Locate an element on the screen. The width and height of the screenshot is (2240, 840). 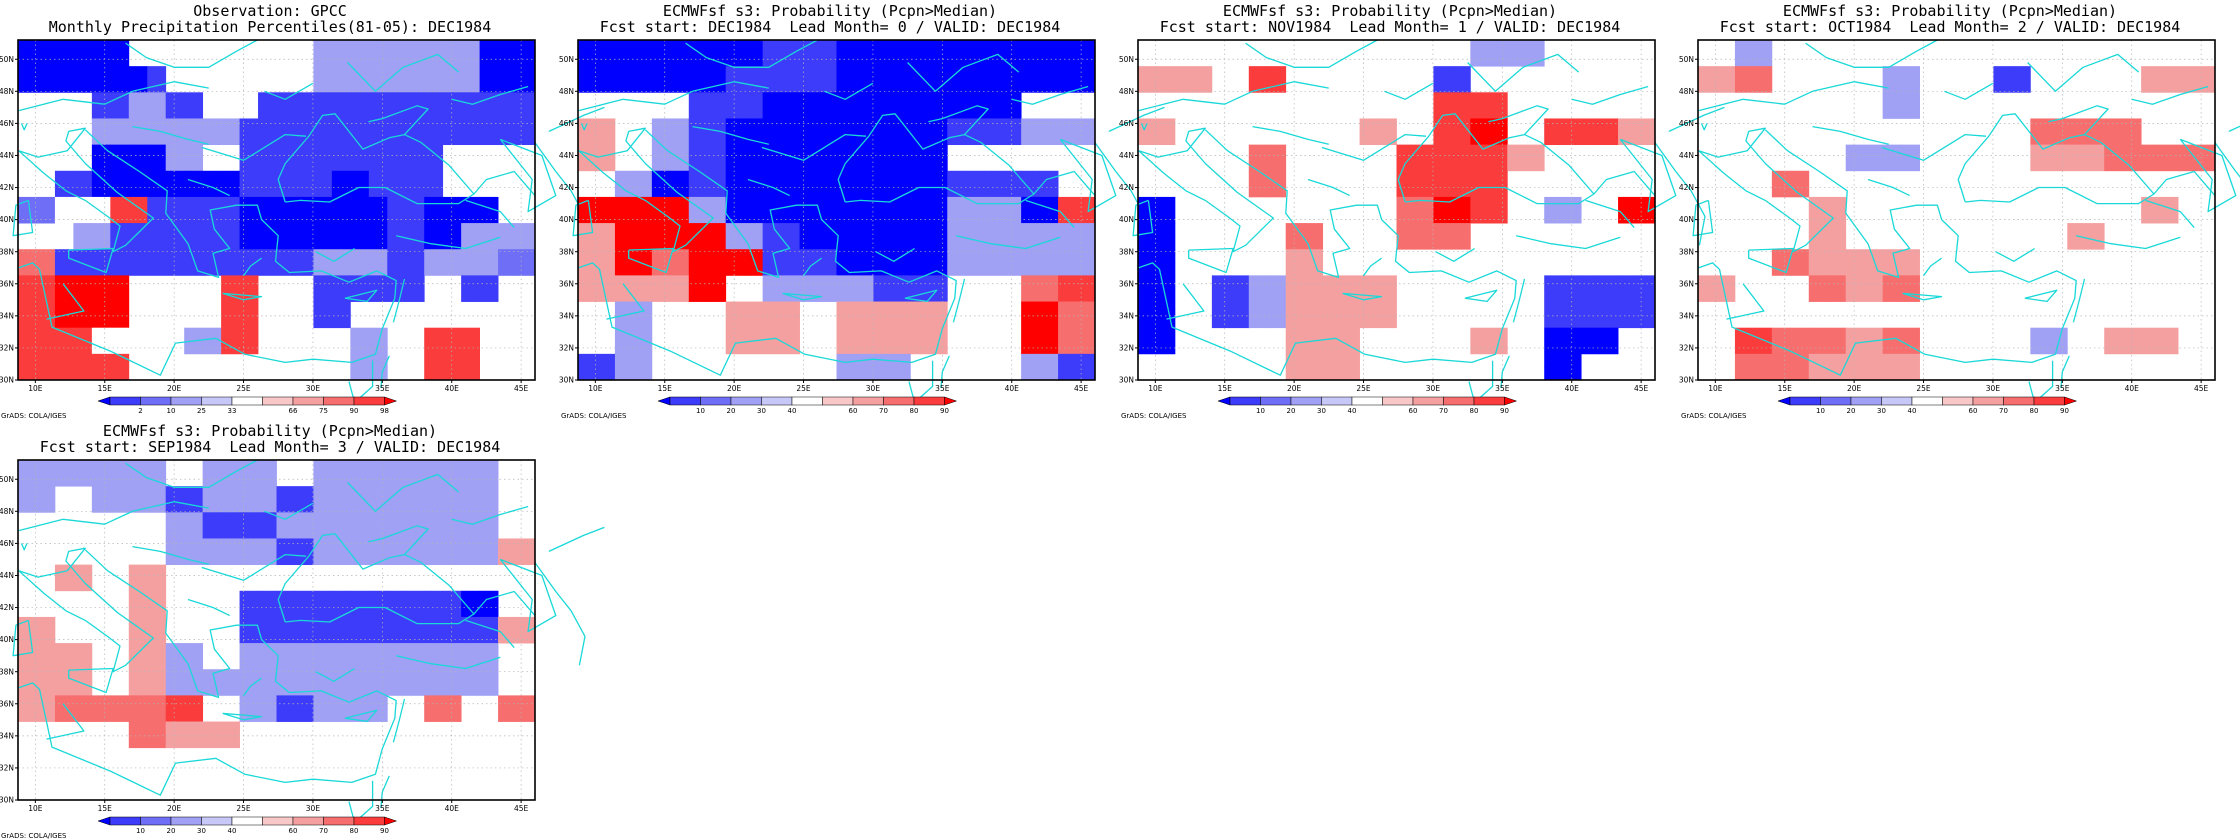
lat-tick-label: 48N is located at coordinates (7, 91).